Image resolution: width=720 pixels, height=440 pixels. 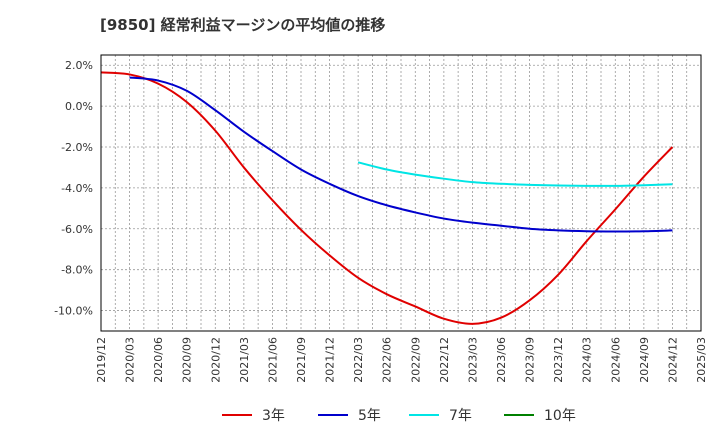 What do you see at coordinates (530, 360) in the screenshot?
I see `x-tick-label: 2023/09` at bounding box center [530, 360].